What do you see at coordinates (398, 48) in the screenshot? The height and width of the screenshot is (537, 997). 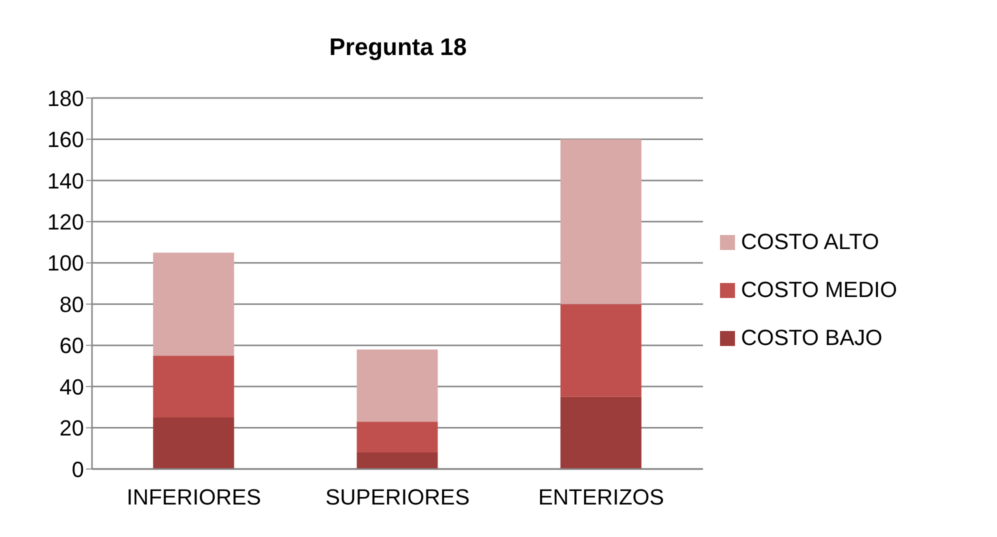 I see `chart-title: Pregunta 18` at bounding box center [398, 48].